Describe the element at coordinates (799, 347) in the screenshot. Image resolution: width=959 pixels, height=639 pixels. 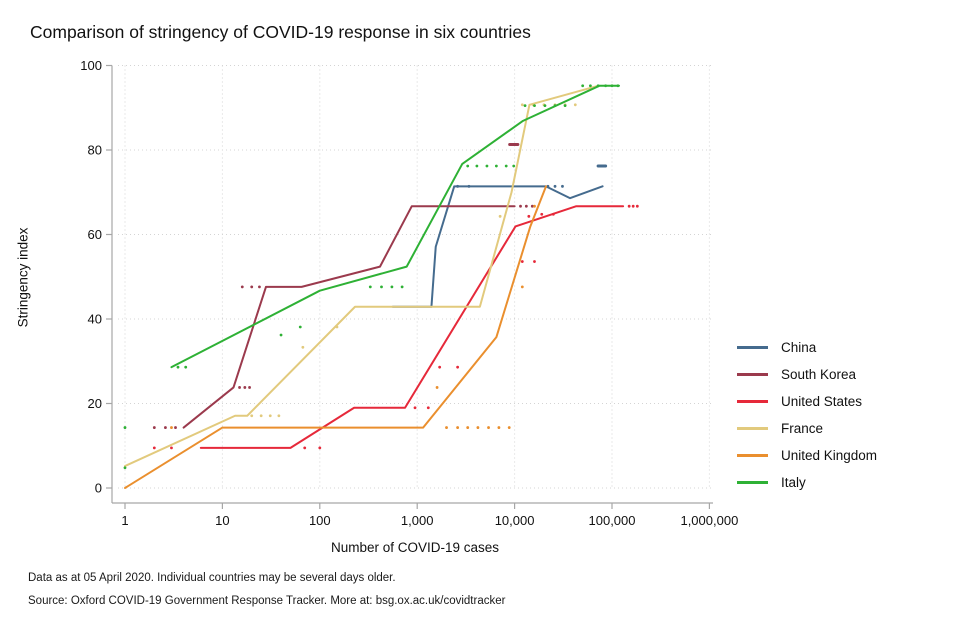
I see `legend-label-china: China` at that location.